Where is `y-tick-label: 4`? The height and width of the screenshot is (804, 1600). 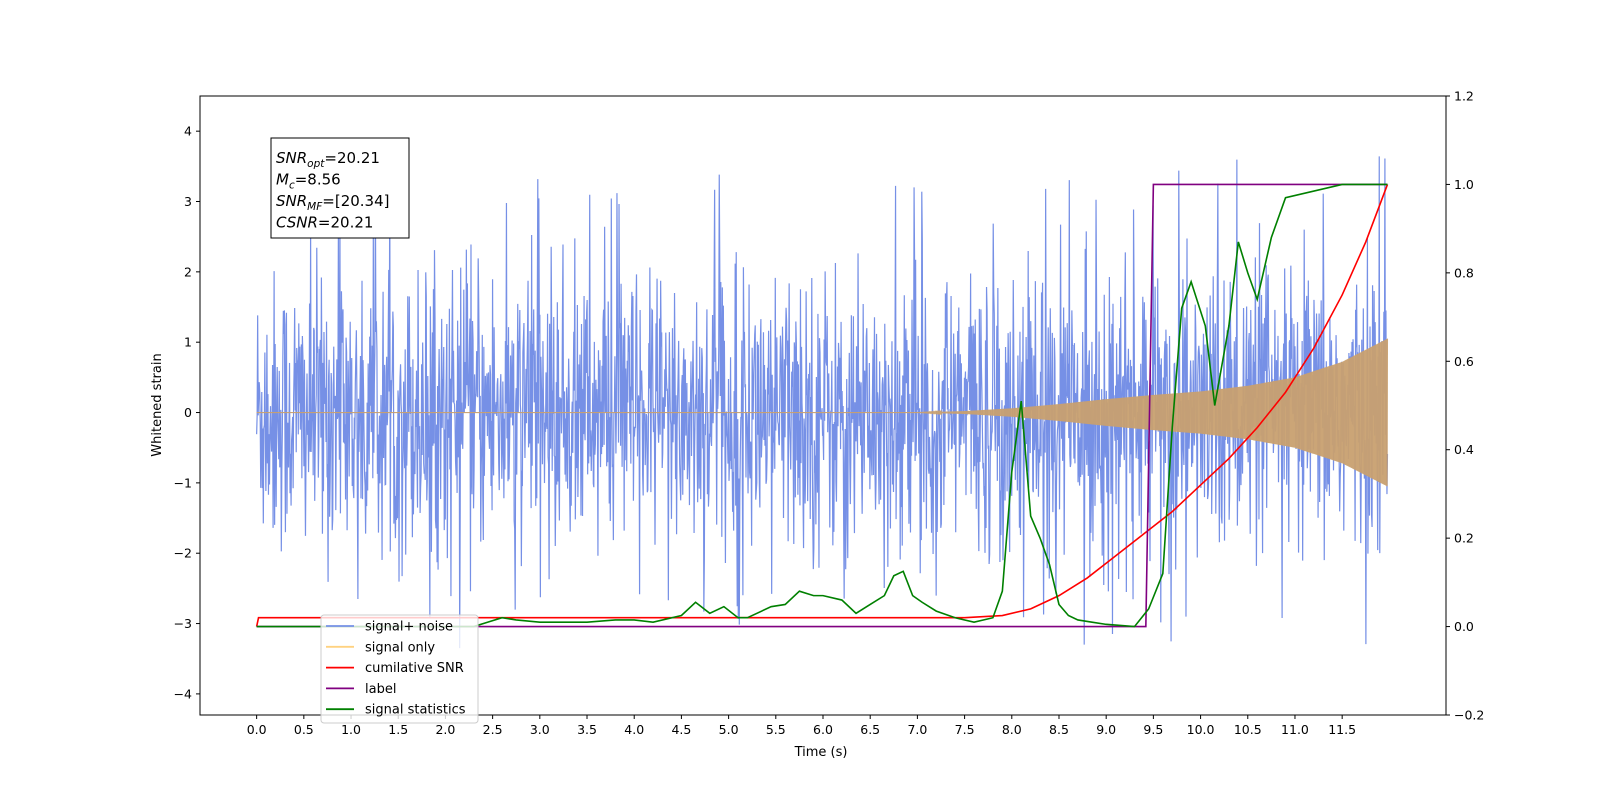 y-tick-label: 4 is located at coordinates (188, 131).